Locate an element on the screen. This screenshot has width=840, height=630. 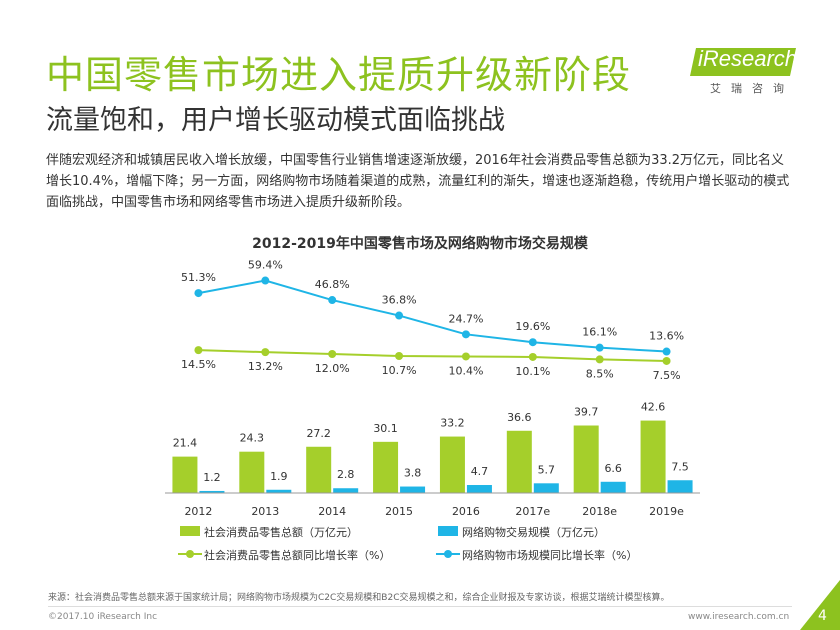
point-online-2018e is located at coordinates (599, 347).